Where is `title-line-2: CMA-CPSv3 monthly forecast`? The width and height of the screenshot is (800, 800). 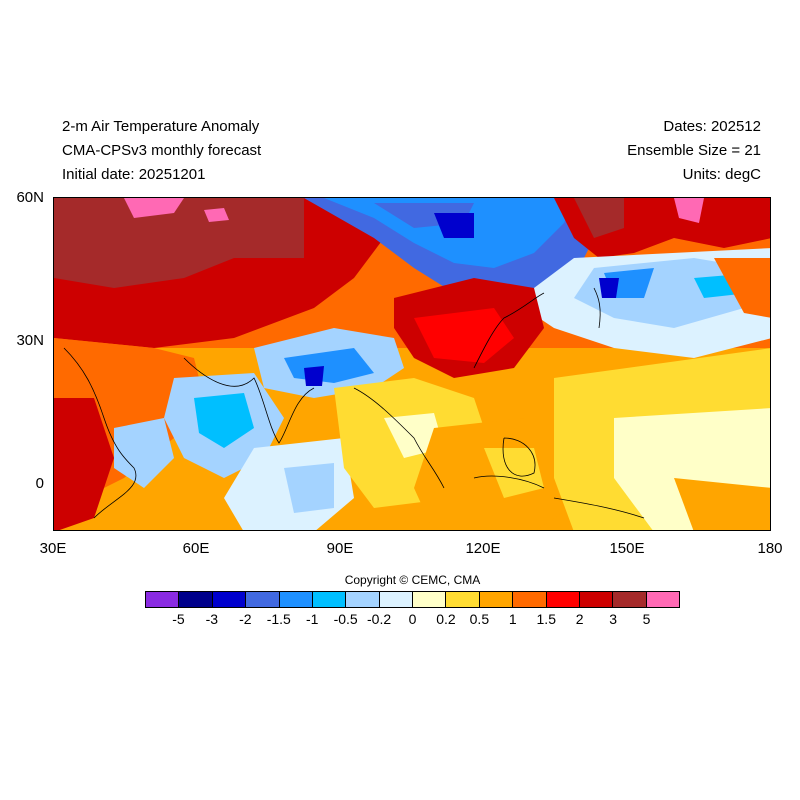 title-line-2: CMA-CPSv3 monthly forecast is located at coordinates (162, 150).